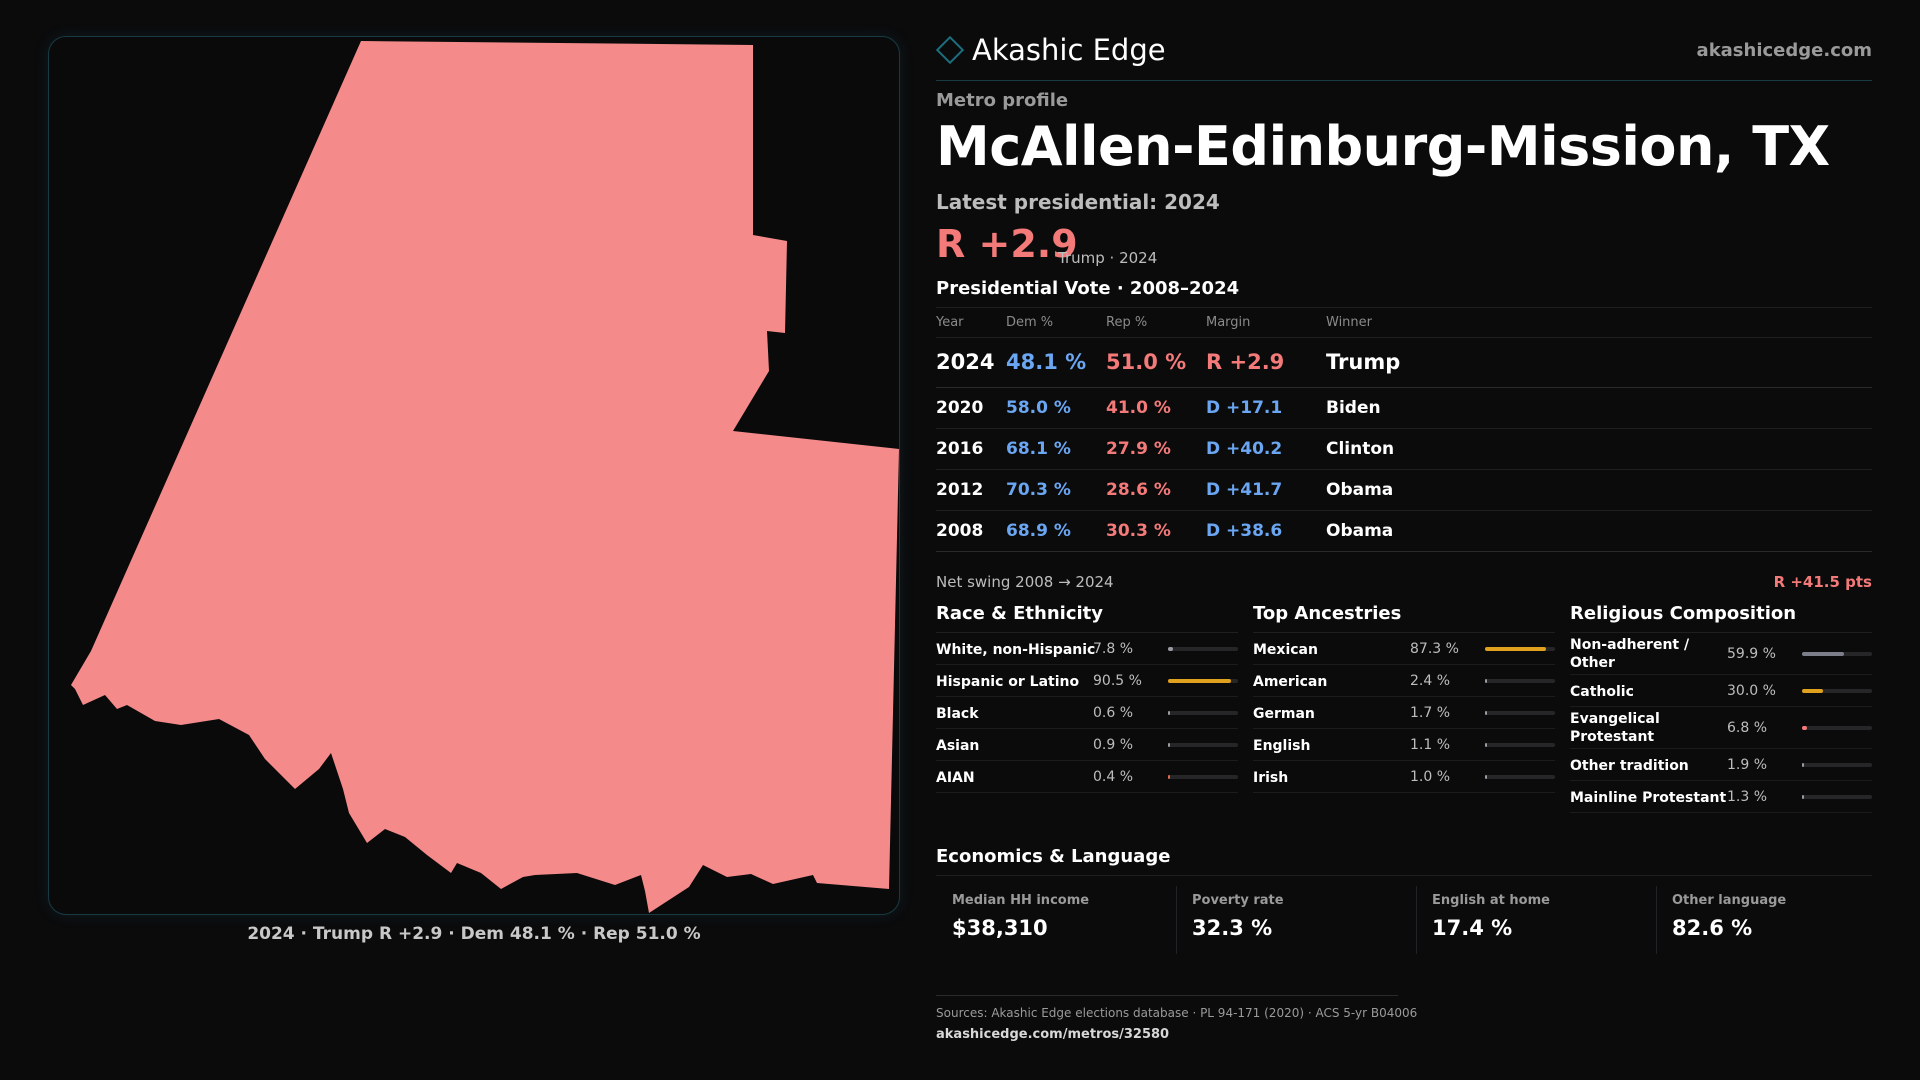  Describe the element at coordinates (1113, 713) in the screenshot. I see `race-row-value: 0.6 %` at that location.